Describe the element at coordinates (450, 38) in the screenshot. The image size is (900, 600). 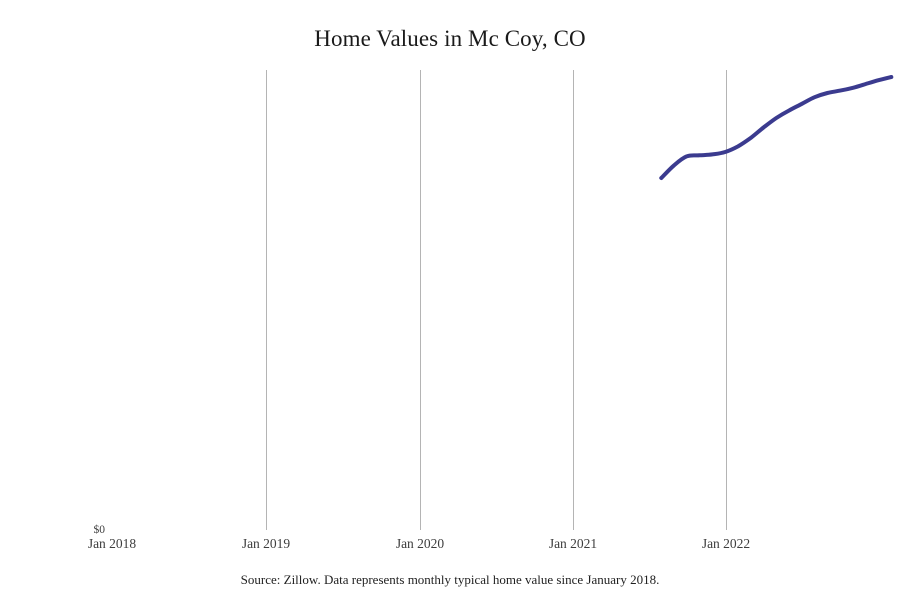
I see `chart-title: Home Values in Mc Coy, CO` at that location.